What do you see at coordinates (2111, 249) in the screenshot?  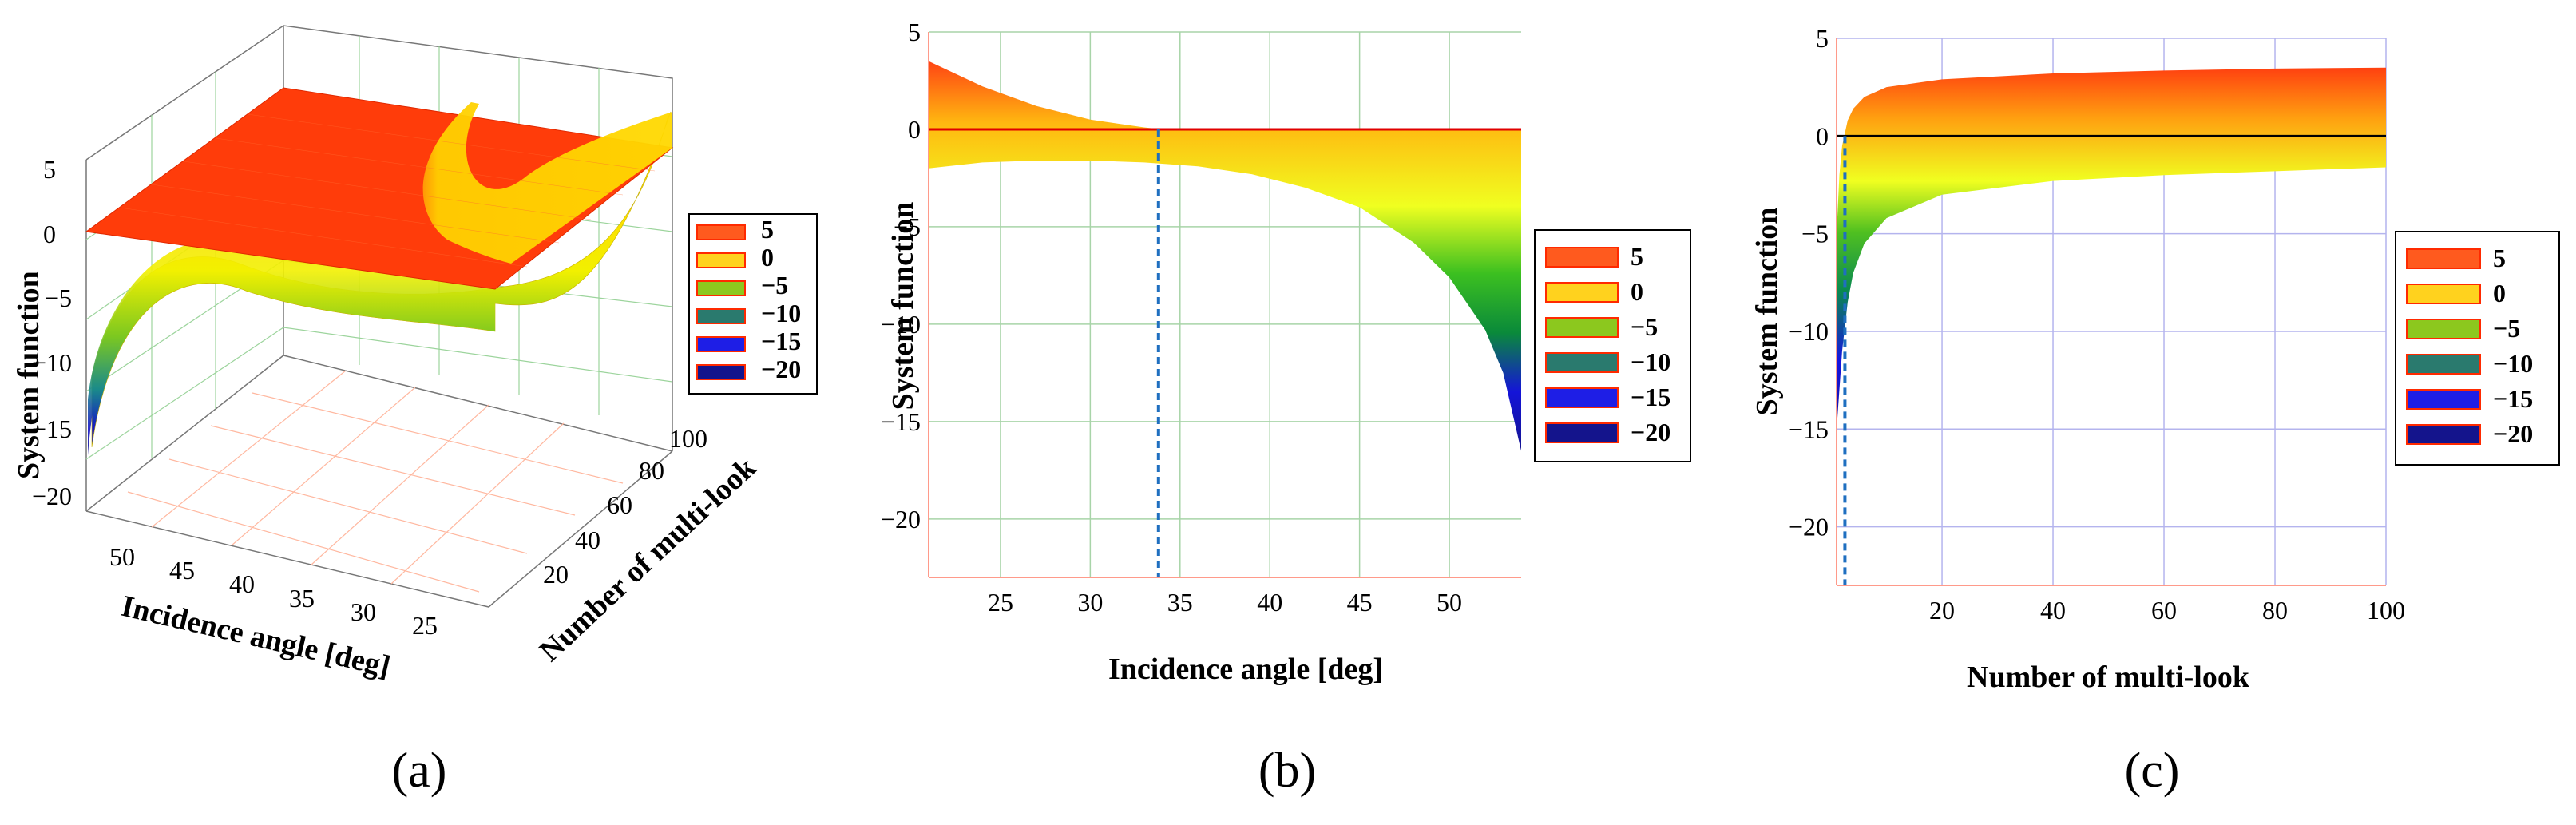 I see `panel-c-band` at bounding box center [2111, 249].